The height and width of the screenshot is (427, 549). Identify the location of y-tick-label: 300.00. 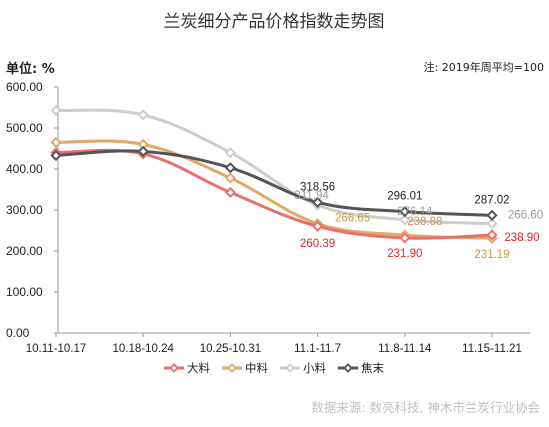
(24, 210).